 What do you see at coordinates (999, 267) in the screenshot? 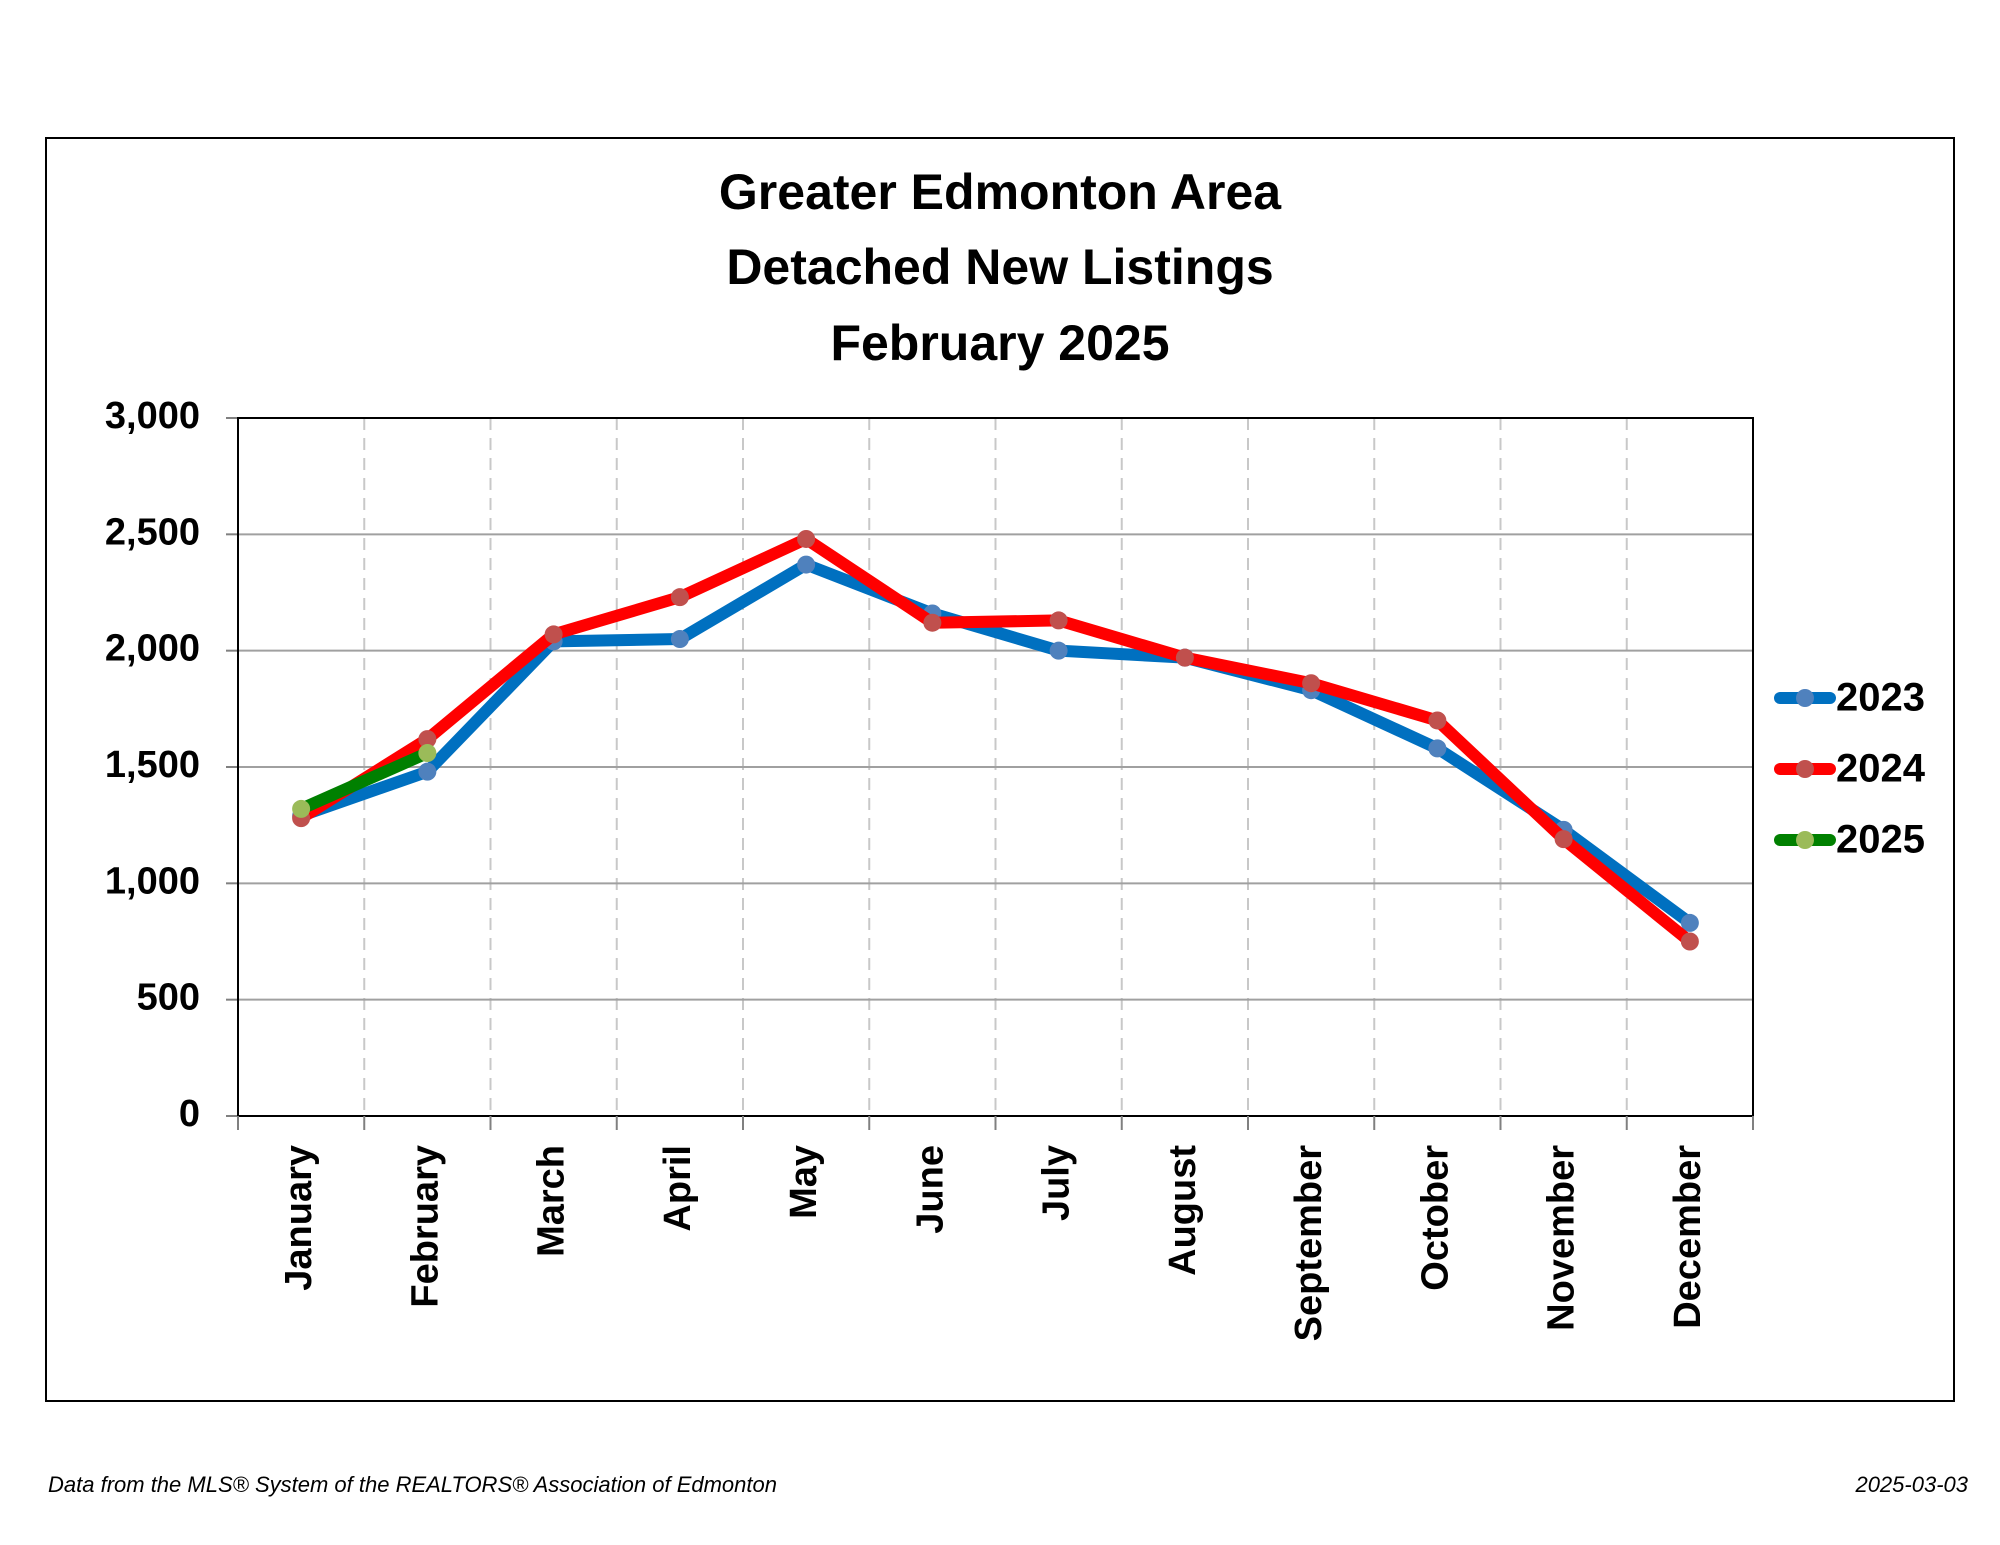
I see `chart-title: Detached New Listings` at bounding box center [999, 267].